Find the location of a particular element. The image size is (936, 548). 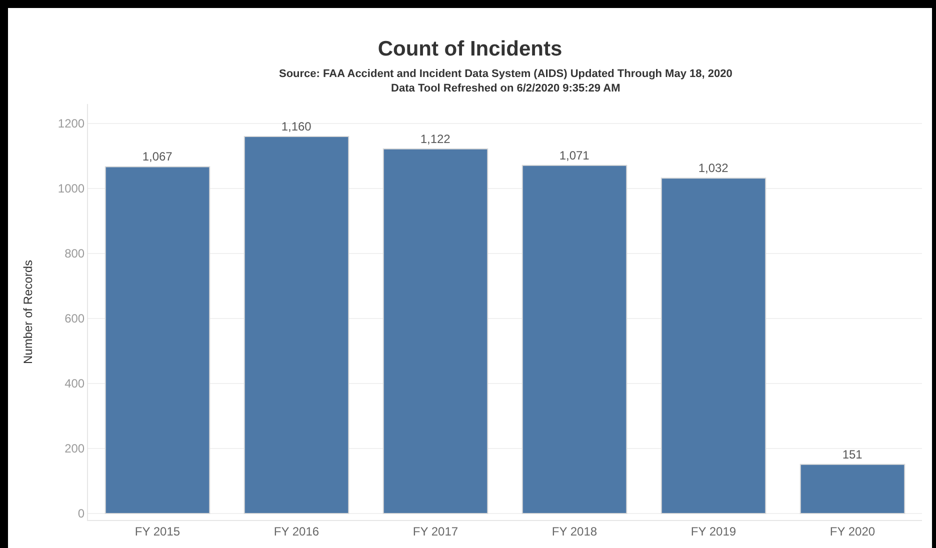

y-tick-label: 1200 is located at coordinates (71, 123).